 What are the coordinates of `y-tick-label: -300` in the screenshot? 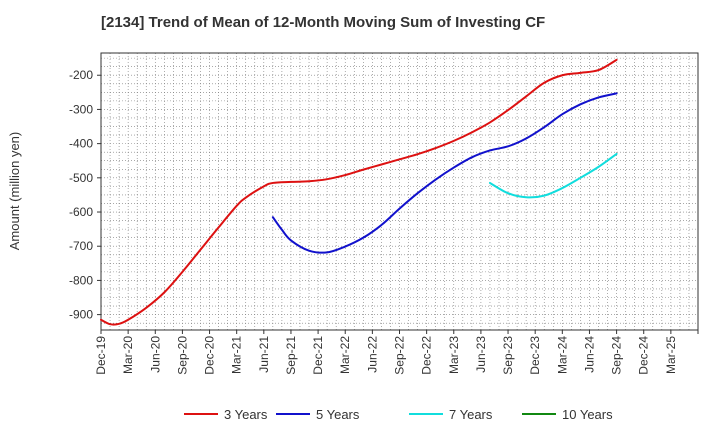 It's located at (81, 109).